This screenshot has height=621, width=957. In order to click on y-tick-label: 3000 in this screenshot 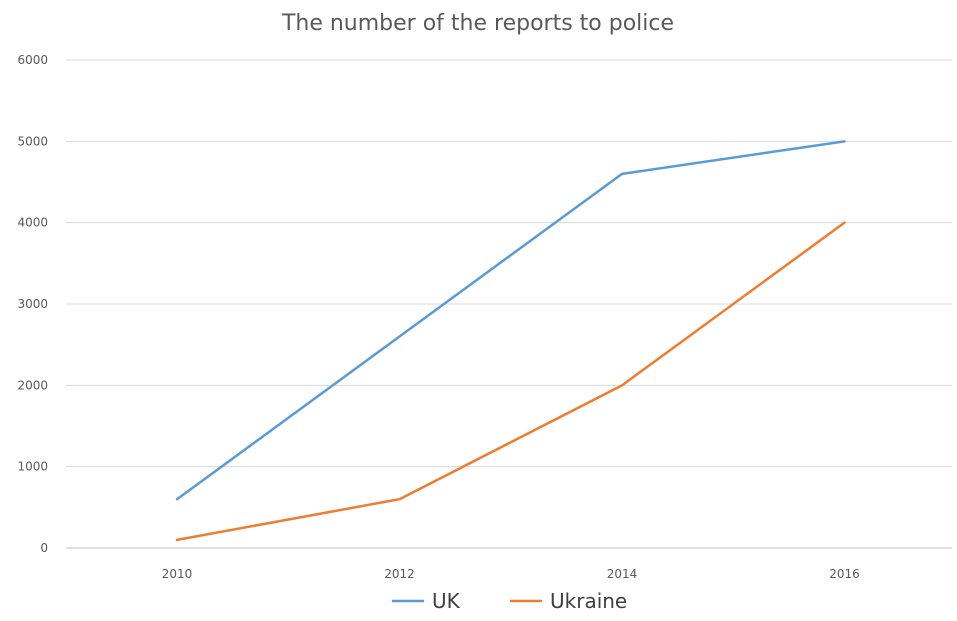, I will do `click(32, 304)`.